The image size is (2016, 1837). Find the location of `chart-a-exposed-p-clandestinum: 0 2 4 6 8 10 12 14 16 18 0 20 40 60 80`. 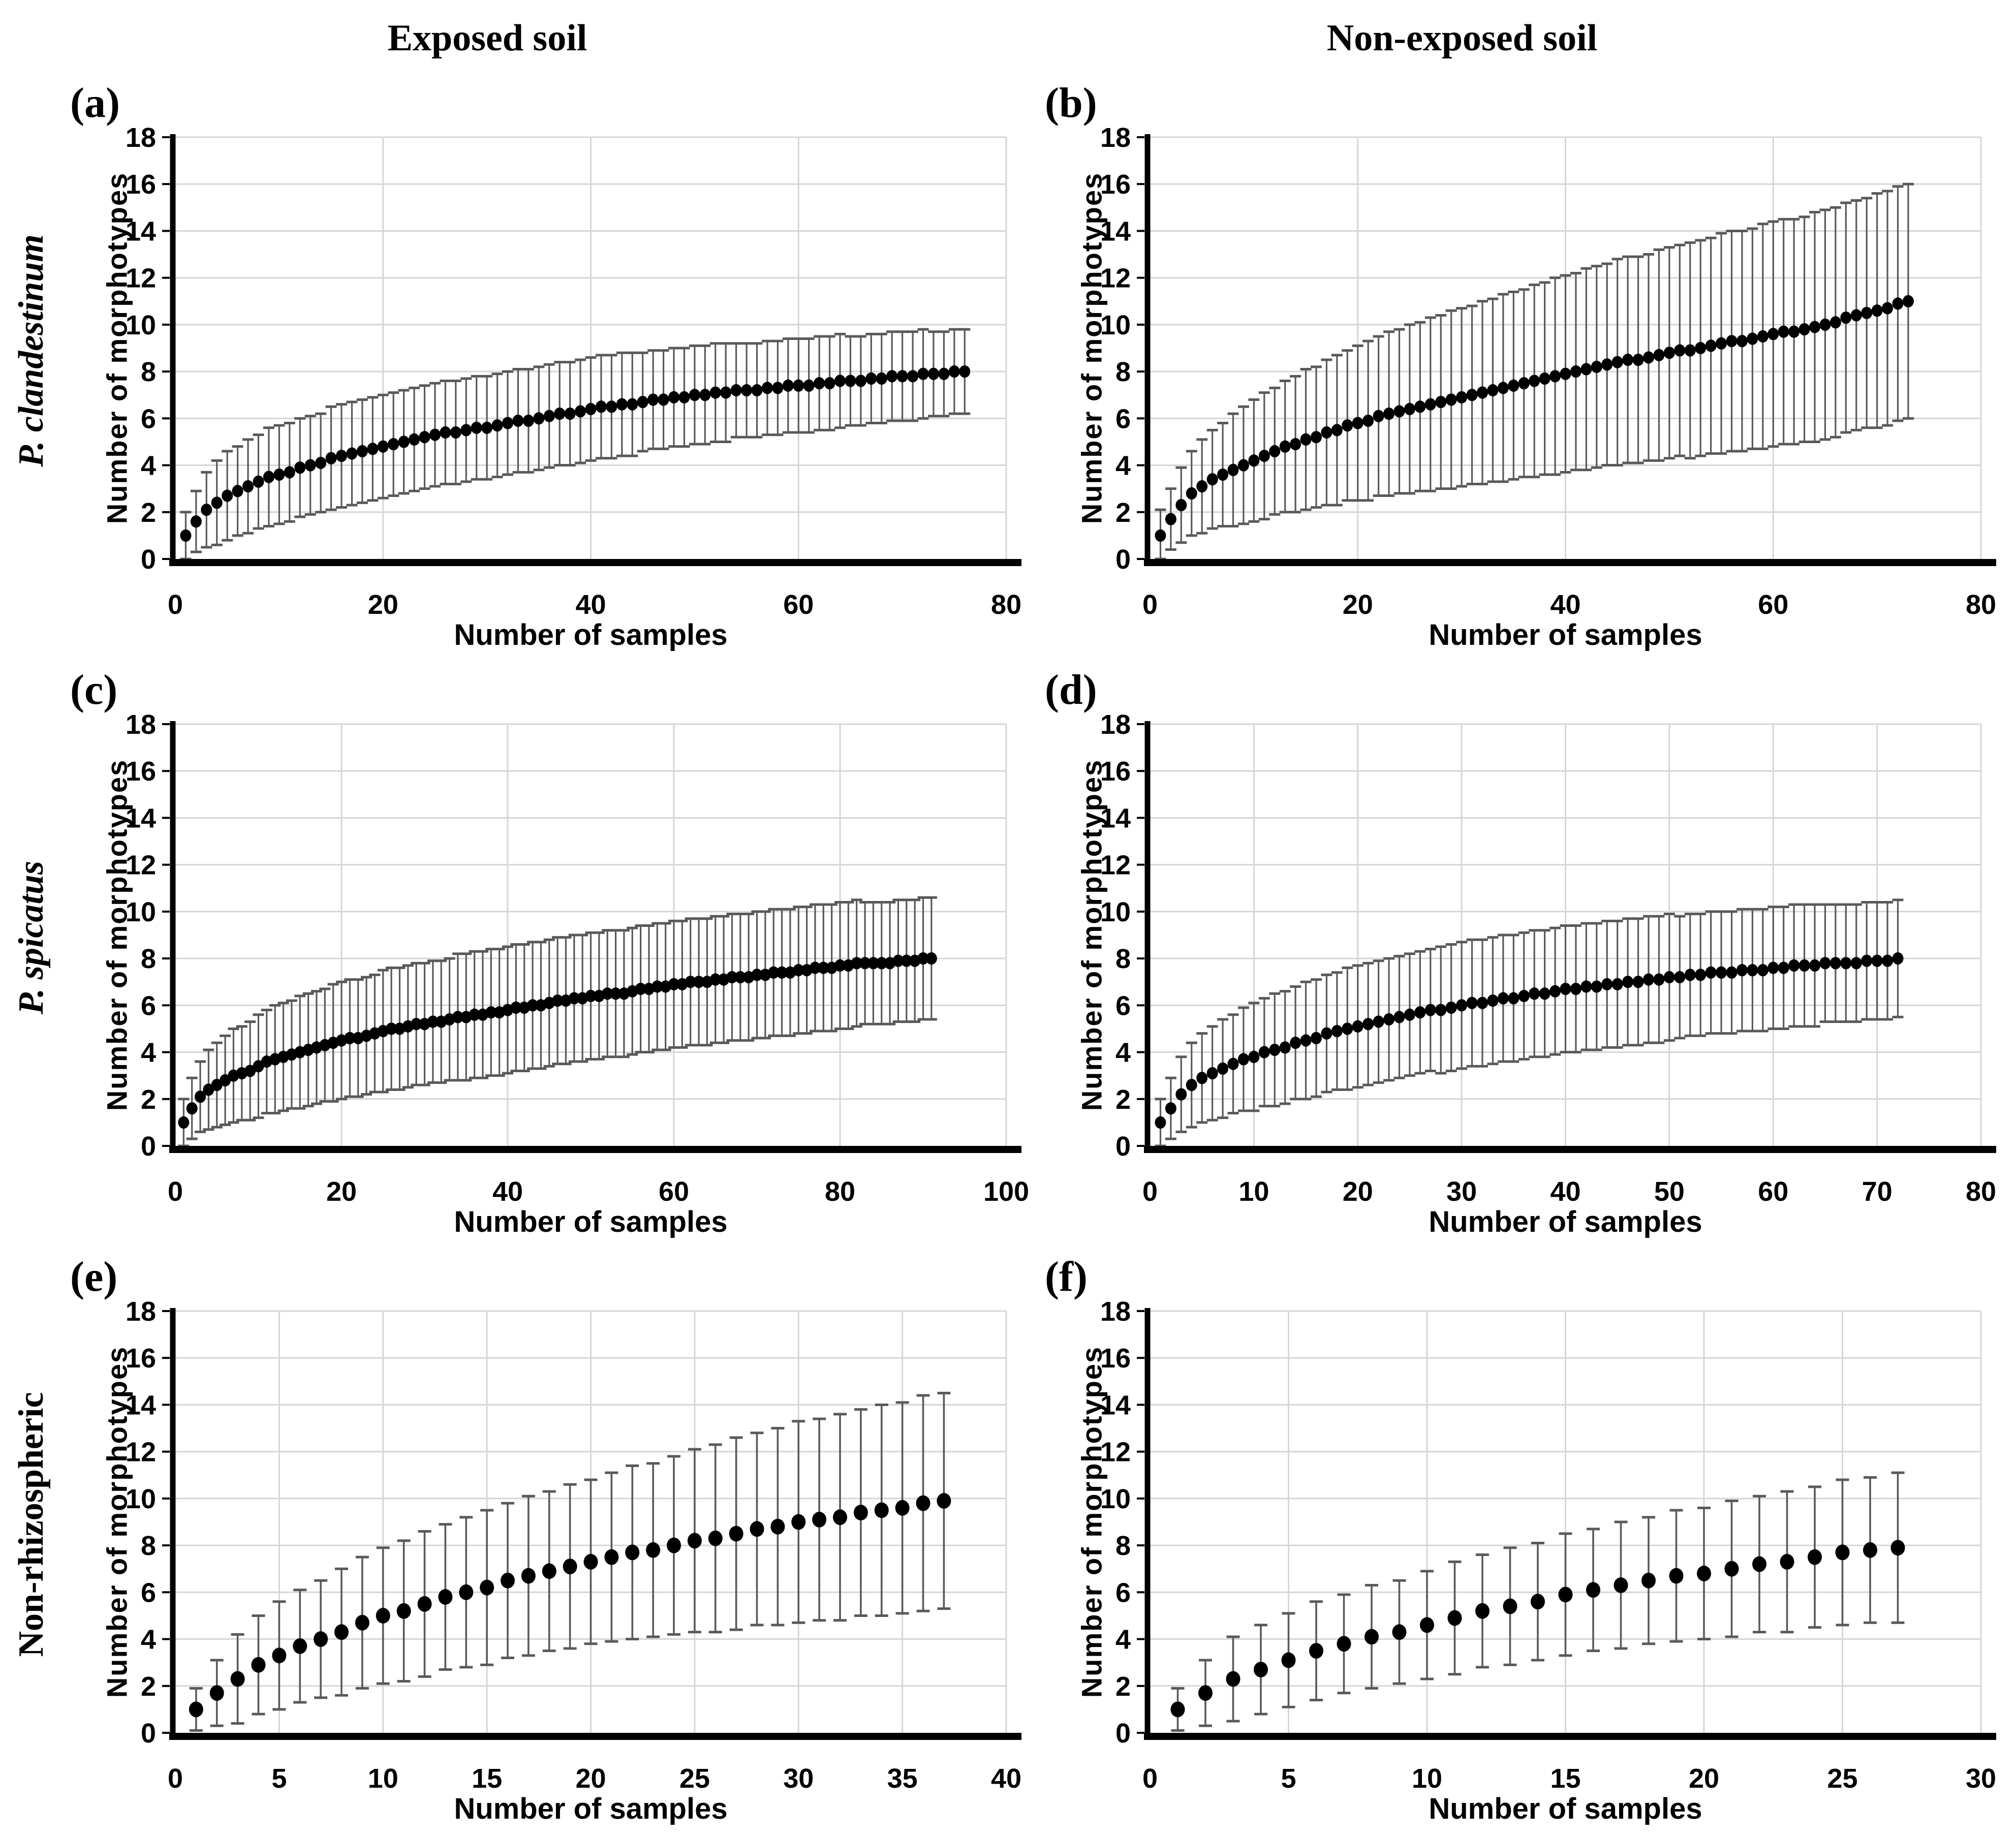

chart-a-exposed-p-clandestinum: 0 2 4 6 8 10 12 14 16 18 0 20 40 60 80 is located at coordinates (574, 371).